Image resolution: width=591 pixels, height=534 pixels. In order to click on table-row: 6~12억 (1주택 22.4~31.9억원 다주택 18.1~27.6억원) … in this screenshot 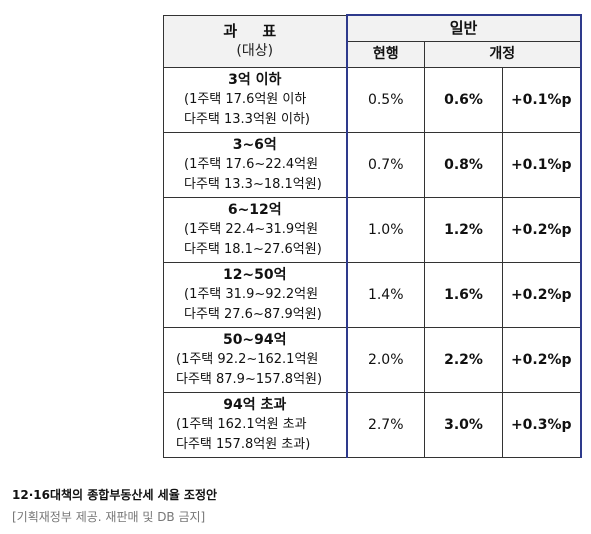, I will do `click(372, 229)`.